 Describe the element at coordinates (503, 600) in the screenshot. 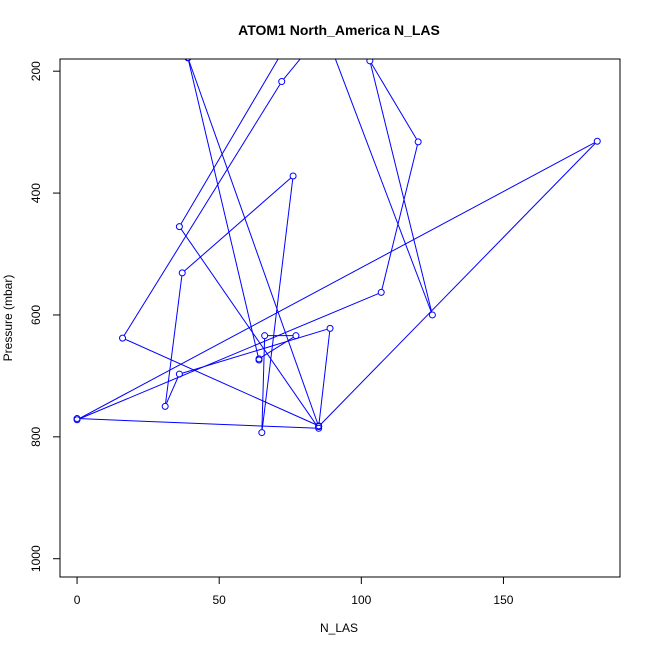

I see `x-tick-label: 150` at that location.